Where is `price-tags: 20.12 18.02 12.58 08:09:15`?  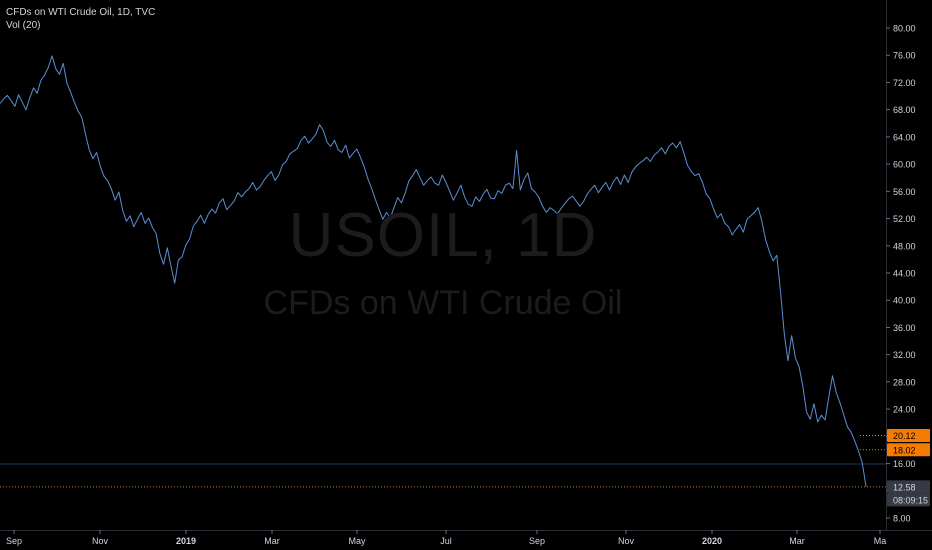
price-tags: 20.12 18.02 12.58 08:09:15 is located at coordinates (908, 468).